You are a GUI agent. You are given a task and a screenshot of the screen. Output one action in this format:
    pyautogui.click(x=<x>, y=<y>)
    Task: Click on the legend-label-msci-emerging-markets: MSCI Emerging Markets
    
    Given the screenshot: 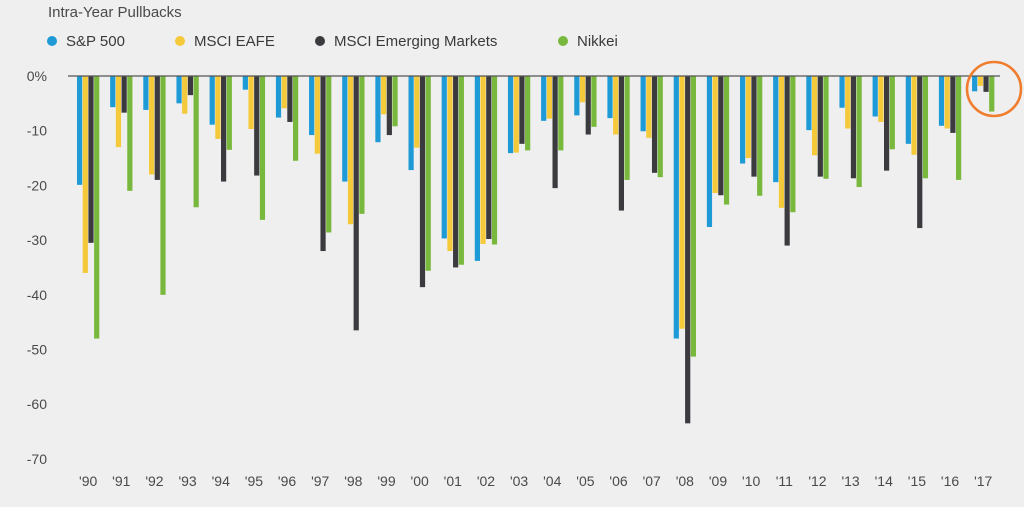 What is the action you would take?
    pyautogui.click(x=415, y=41)
    